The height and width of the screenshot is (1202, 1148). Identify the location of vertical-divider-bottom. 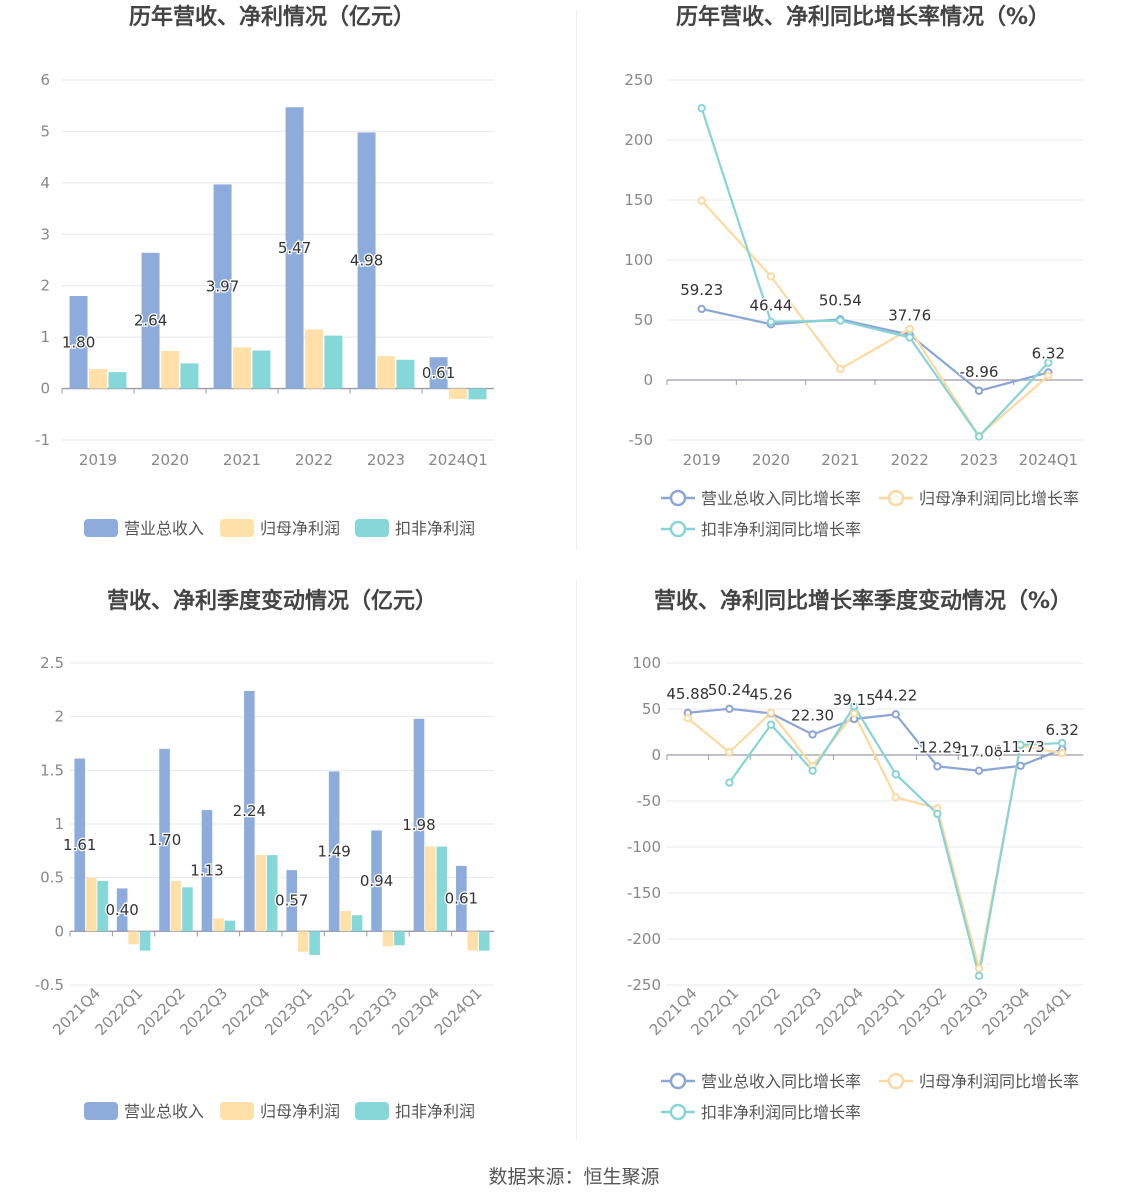
(576, 860).